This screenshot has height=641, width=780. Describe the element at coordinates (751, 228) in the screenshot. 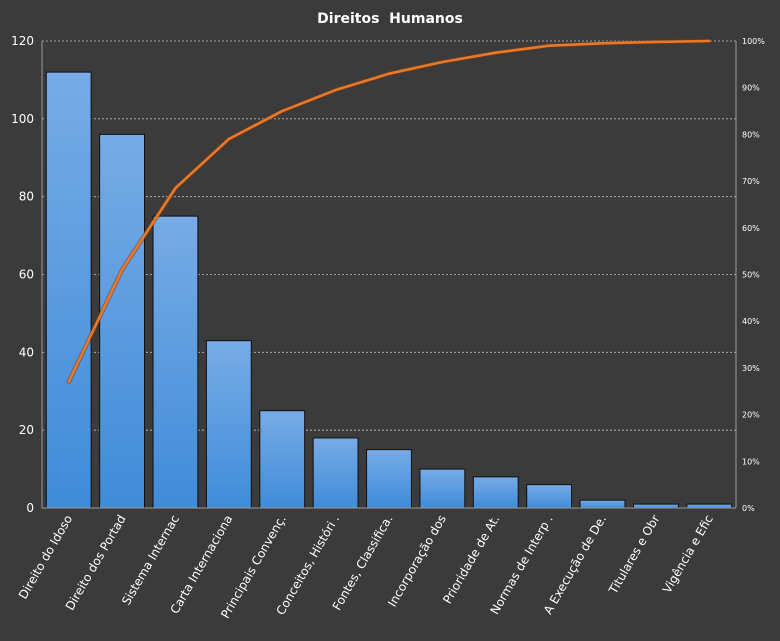

I see `y2-tick-label: 60%` at that location.